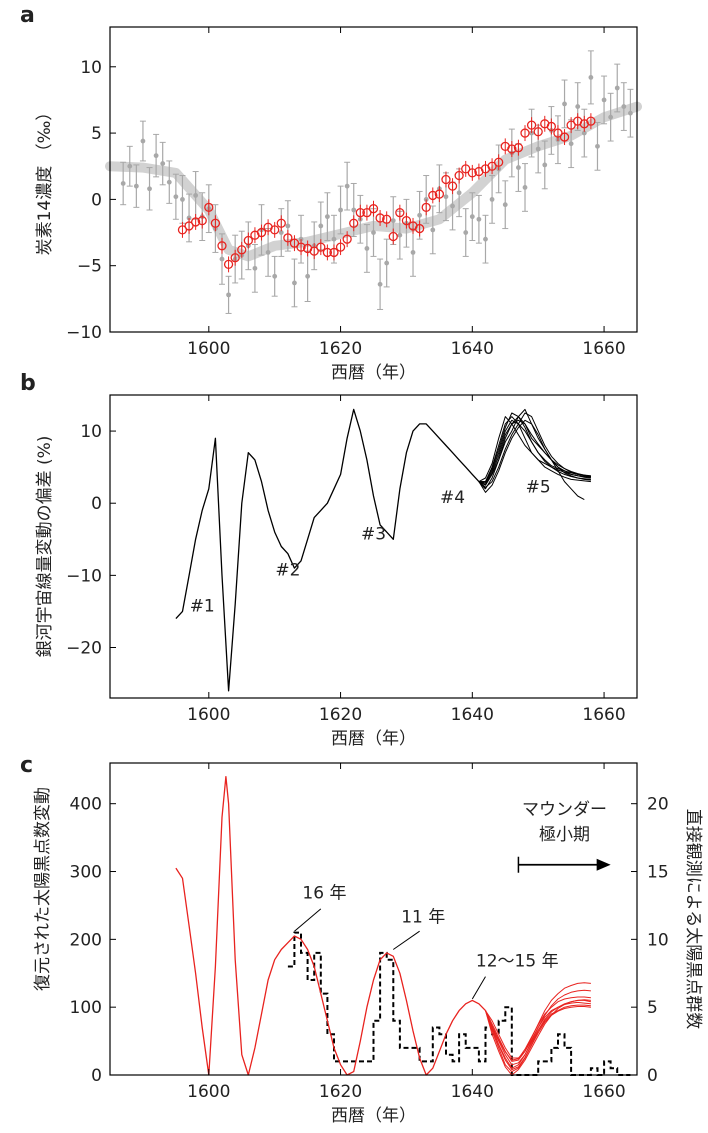 This screenshot has height=1133, width=708. What do you see at coordinates (693, 919) in the screenshot?
I see `y-axis-label-right-c: 直接観測による太陽黒点群数` at bounding box center [693, 919].